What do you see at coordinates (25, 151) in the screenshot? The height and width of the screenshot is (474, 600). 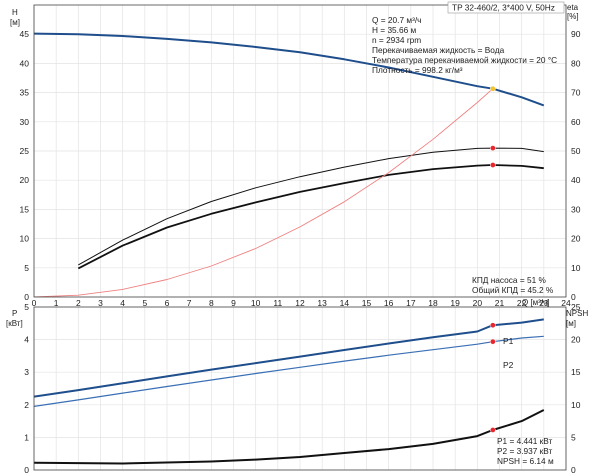 I see `y-tick-label: 25` at bounding box center [25, 151].